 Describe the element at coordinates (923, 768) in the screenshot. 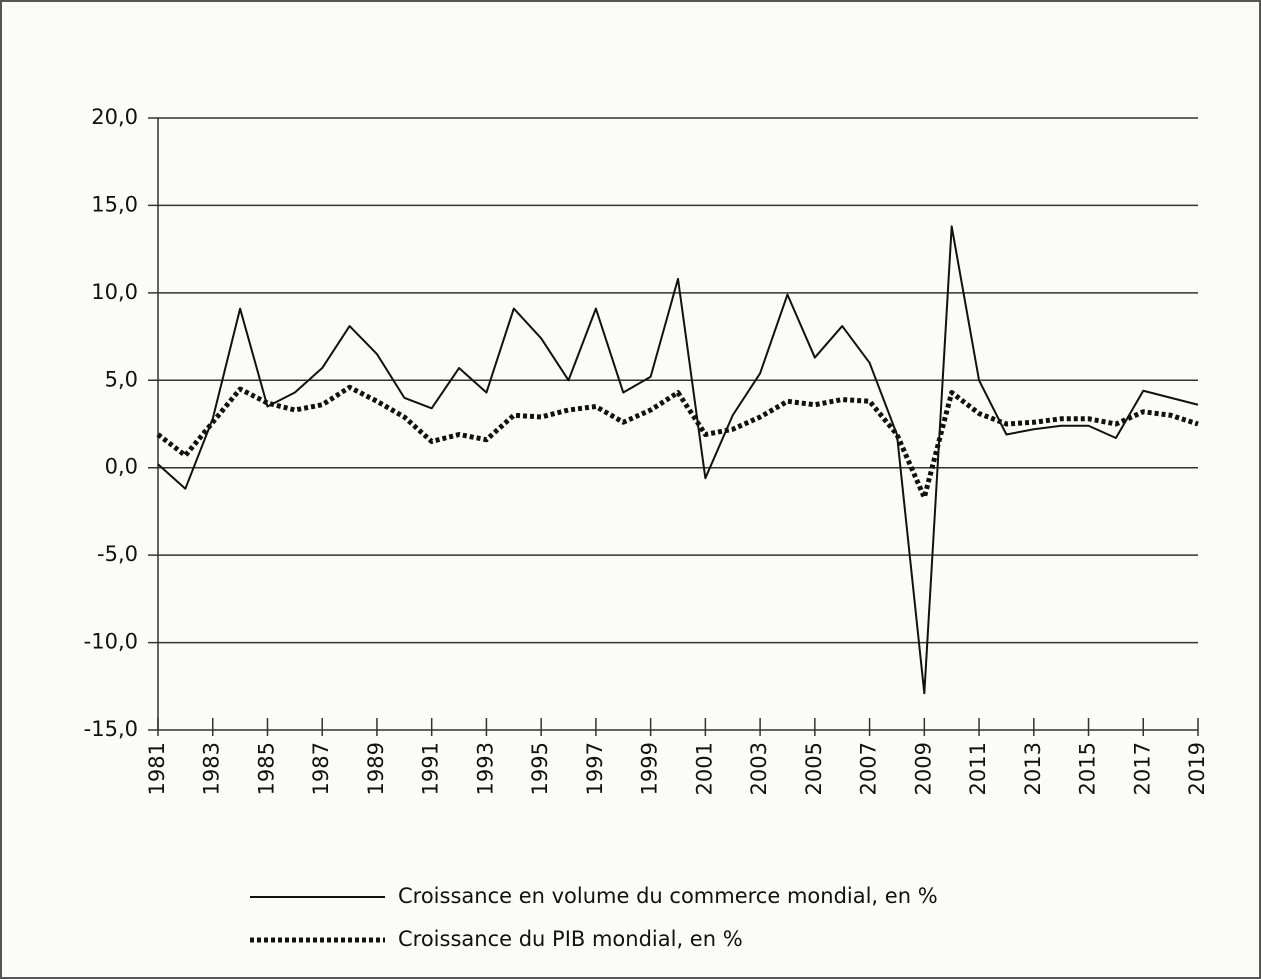

I see `x-tick-label: 2009` at that location.